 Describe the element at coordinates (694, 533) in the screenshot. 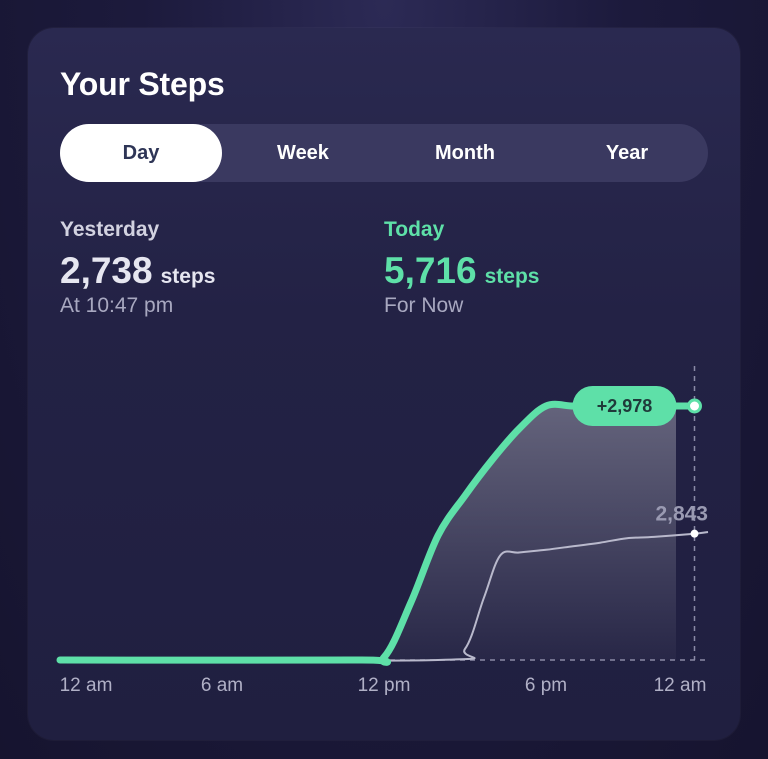

I see `yesterday-end-dot` at that location.